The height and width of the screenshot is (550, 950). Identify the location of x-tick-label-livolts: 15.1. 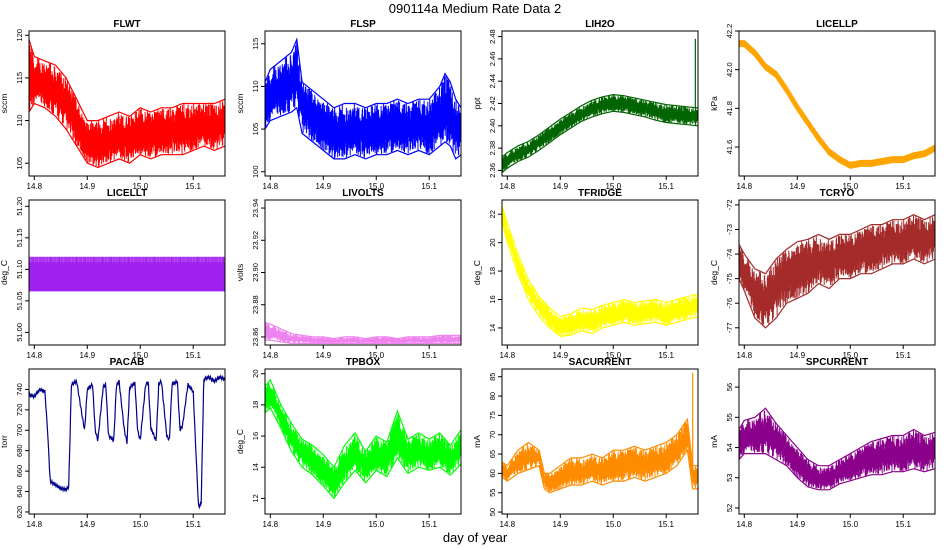
(429, 355).